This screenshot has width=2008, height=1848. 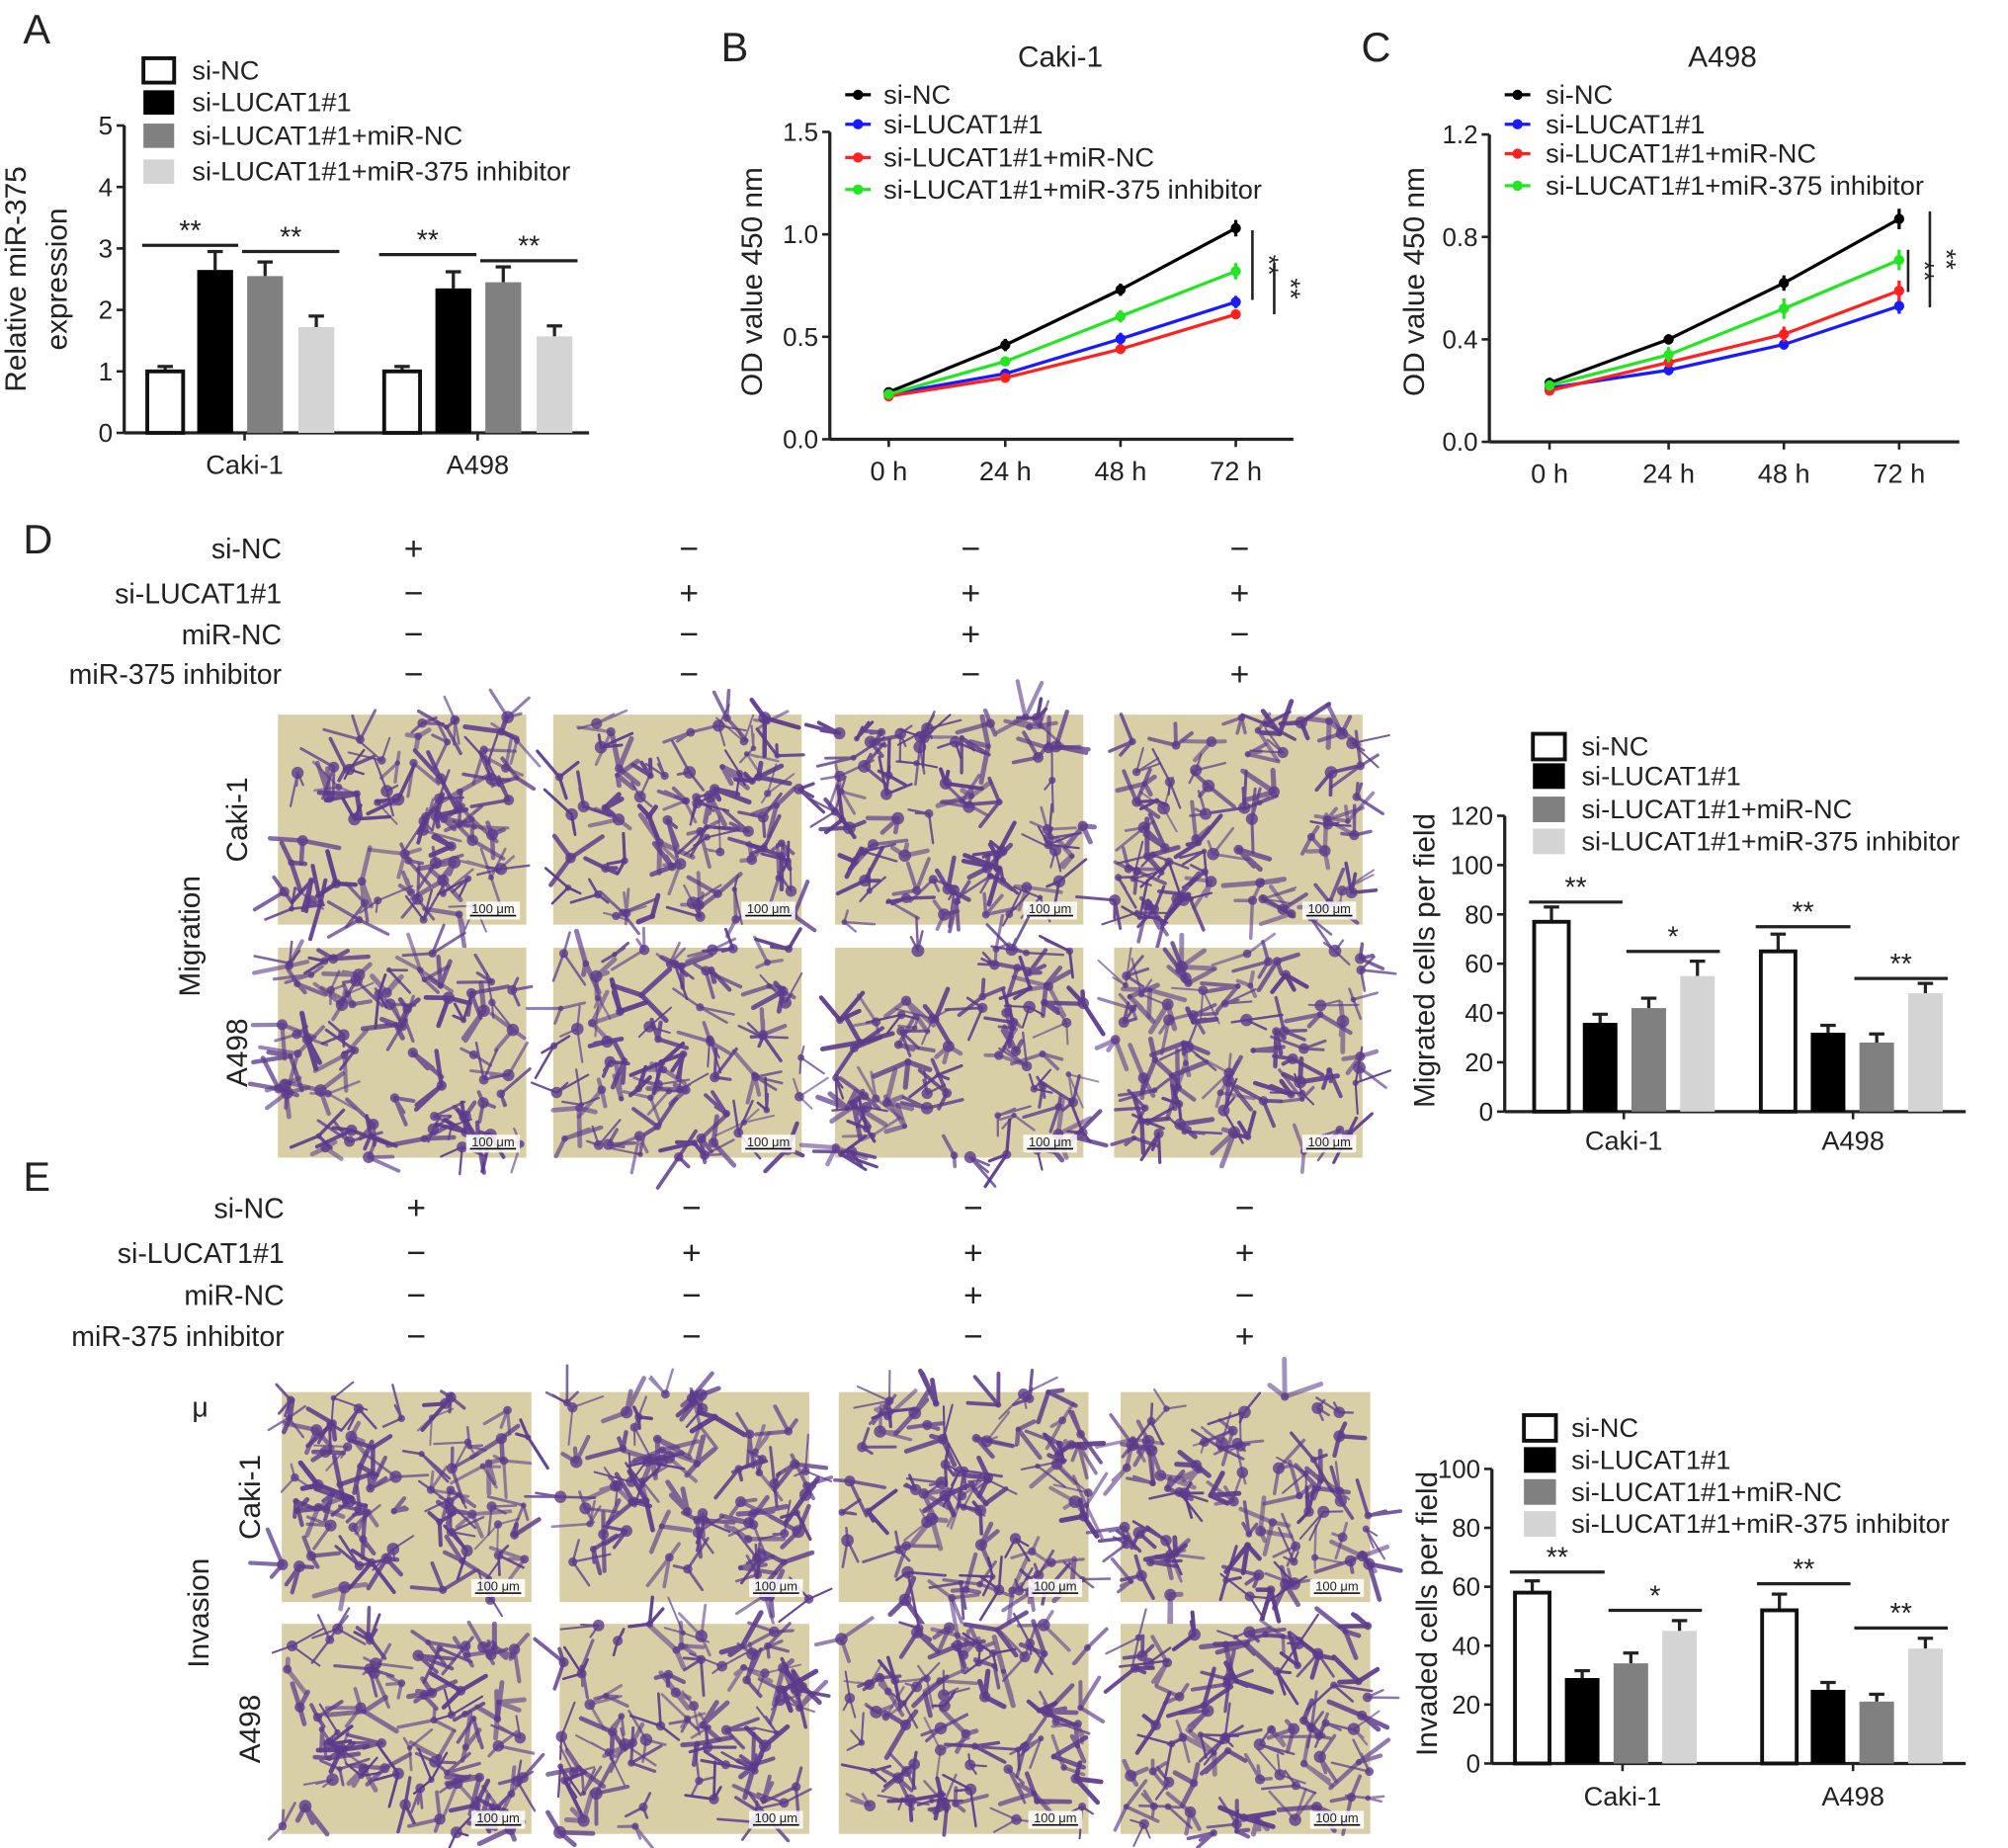 I want to click on scale-bar-label: 100 μm, so click(x=768, y=908).